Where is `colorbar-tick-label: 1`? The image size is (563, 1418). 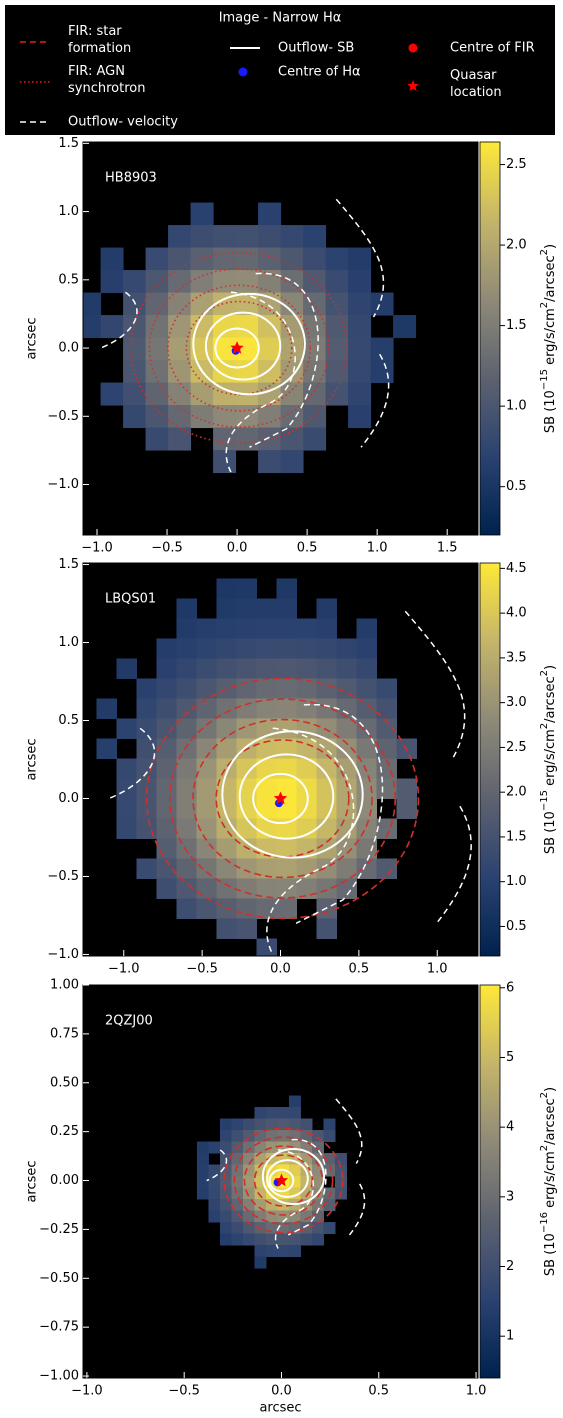 colorbar-tick-label: 1 is located at coordinates (510, 1336).